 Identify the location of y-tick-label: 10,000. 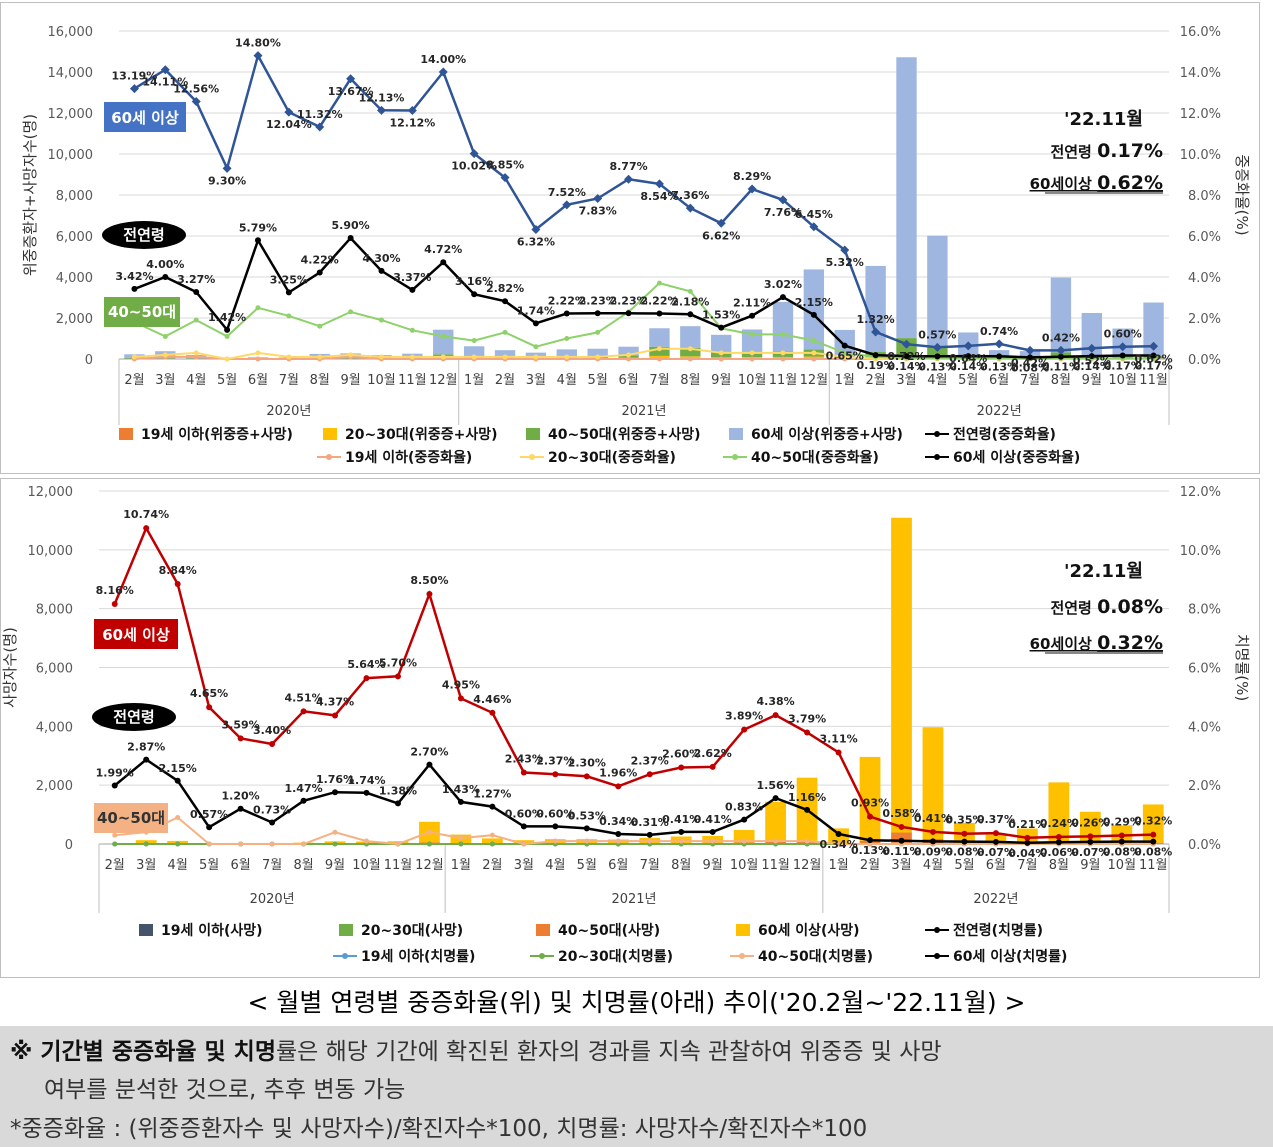
(71, 155).